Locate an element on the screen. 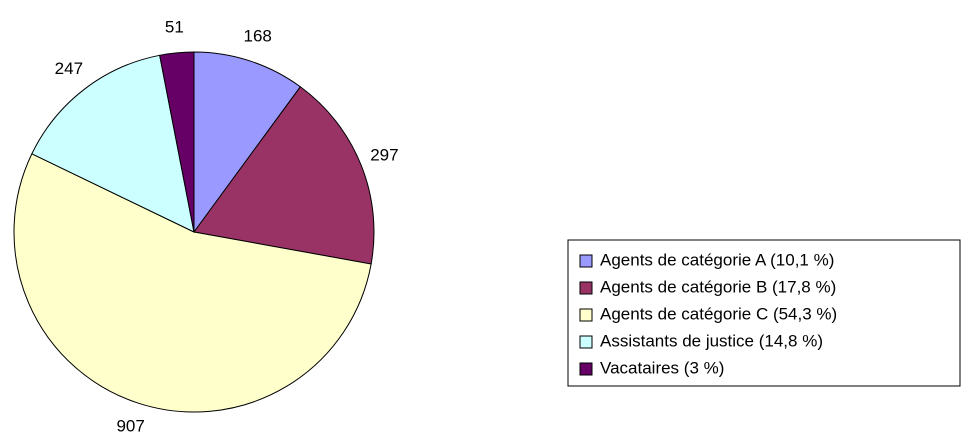 The image size is (968, 434). legend-box is located at coordinates (764, 313).